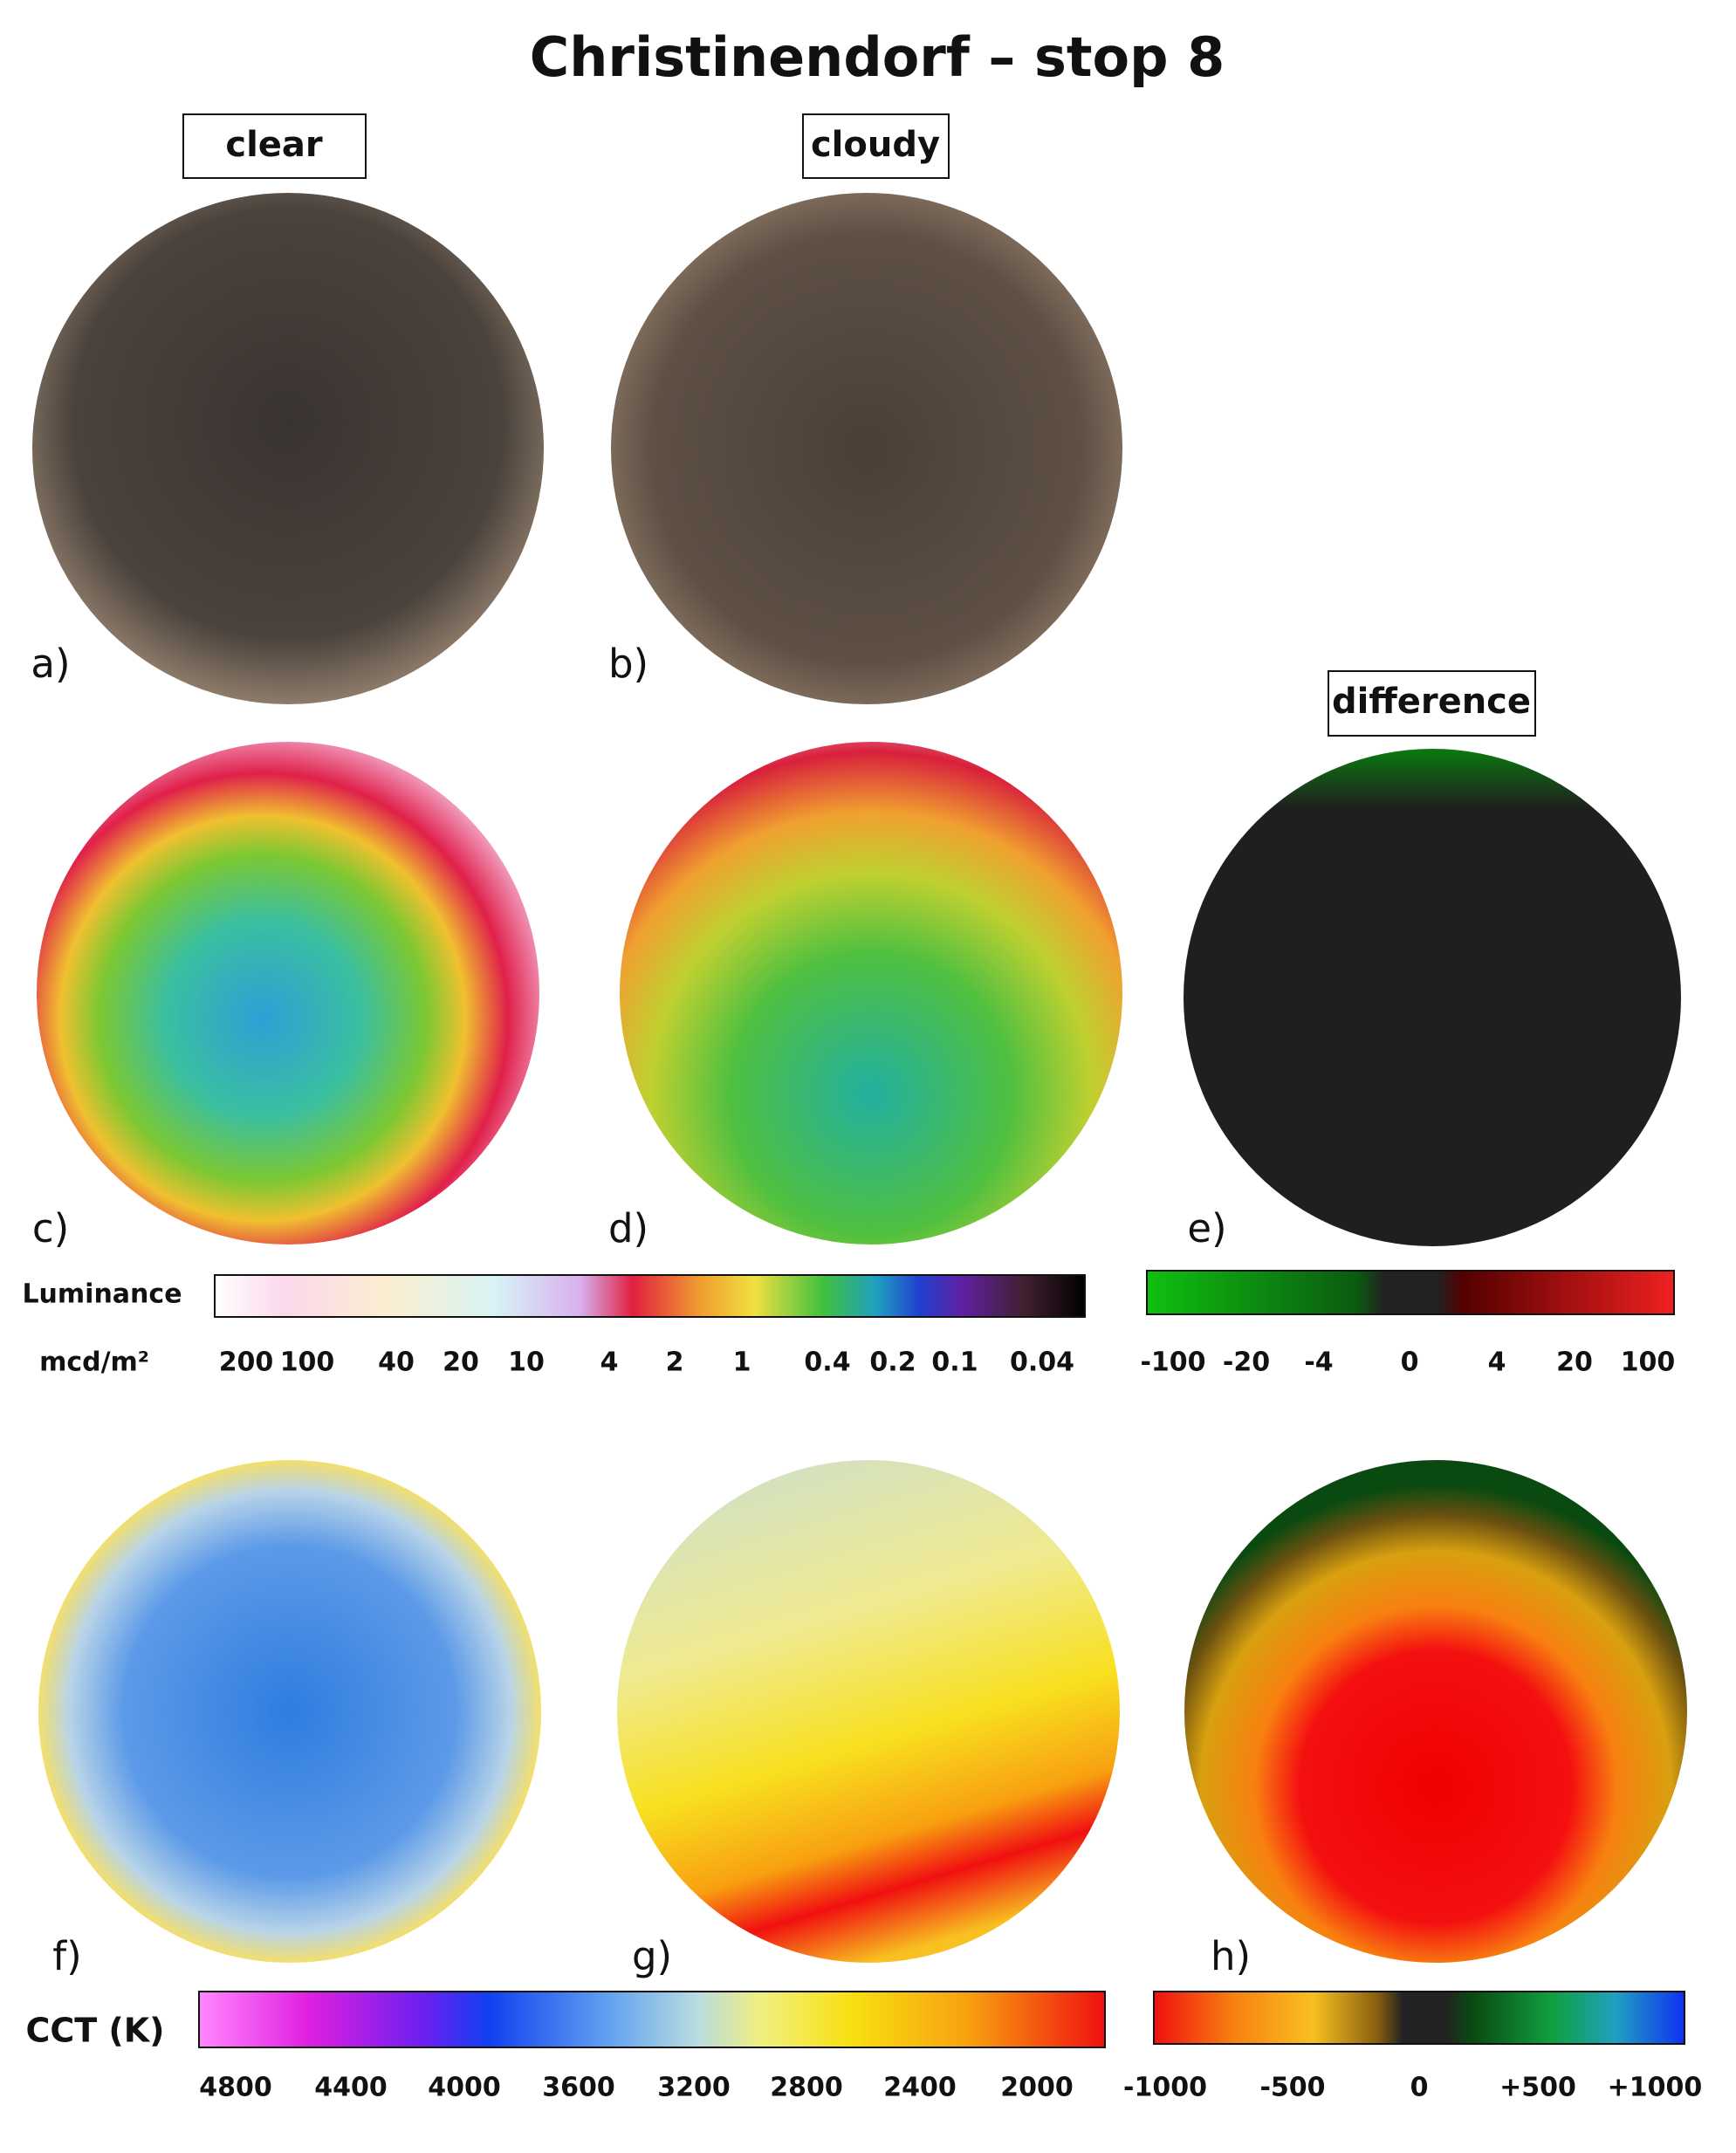 This screenshot has width=1736, height=2153. I want to click on colorbar-tick-label: 2400, so click(920, 2088).